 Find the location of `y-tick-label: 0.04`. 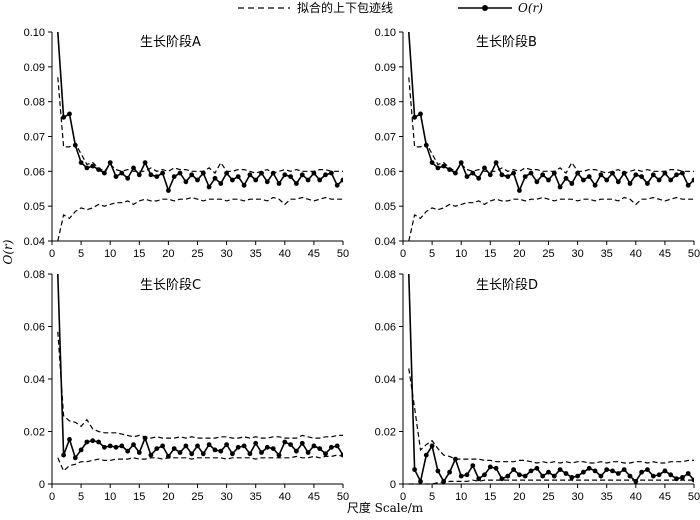

y-tick-label: 0.04 is located at coordinates (34, 242).